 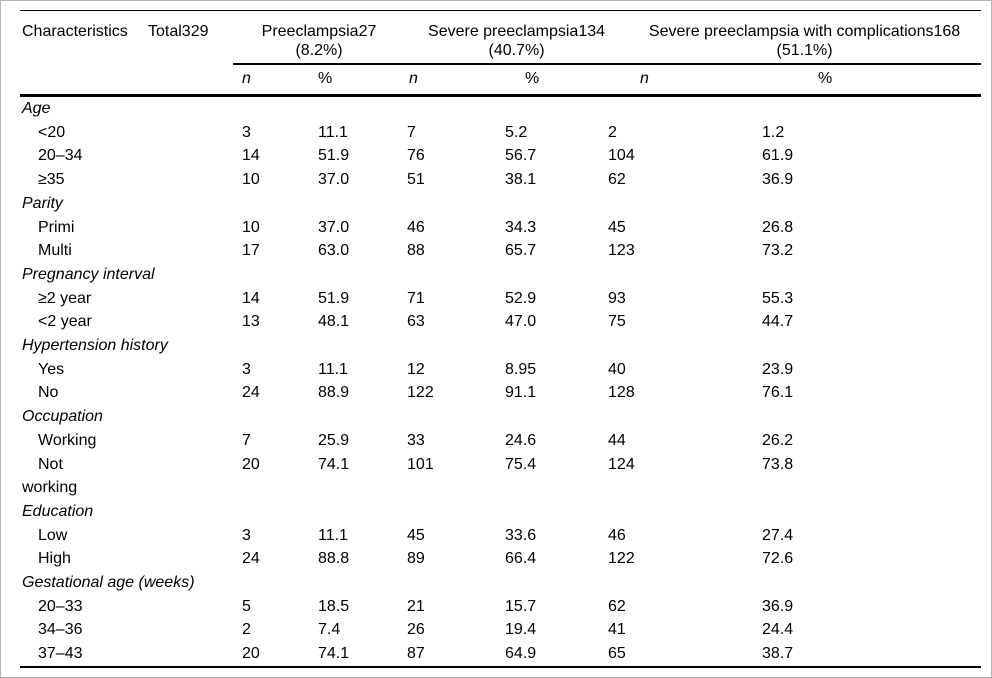 What do you see at coordinates (500, 417) in the screenshot?
I see `section-row: Occupation` at bounding box center [500, 417].